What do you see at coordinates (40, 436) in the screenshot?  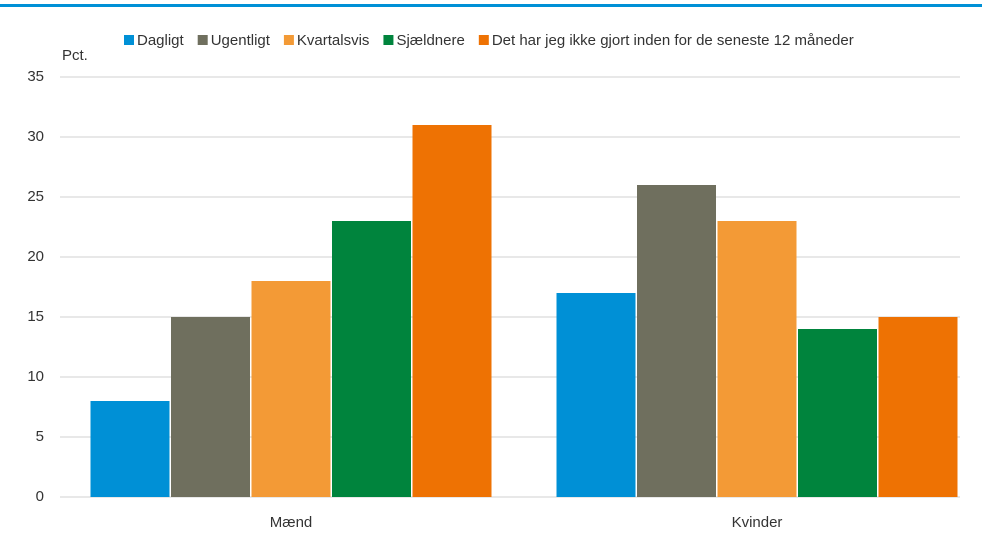 I see `y-tick-label: 5` at bounding box center [40, 436].